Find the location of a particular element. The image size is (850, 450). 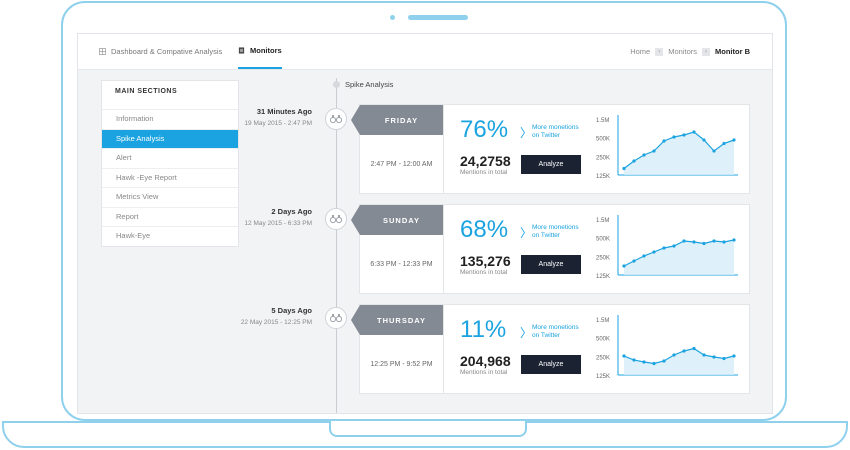

document-icon is located at coordinates (241, 50).